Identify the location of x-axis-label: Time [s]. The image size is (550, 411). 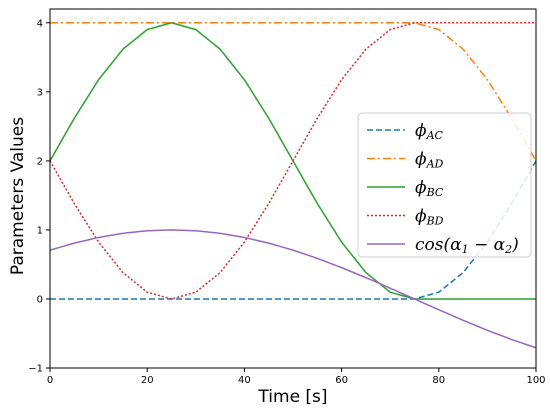
(292, 397).